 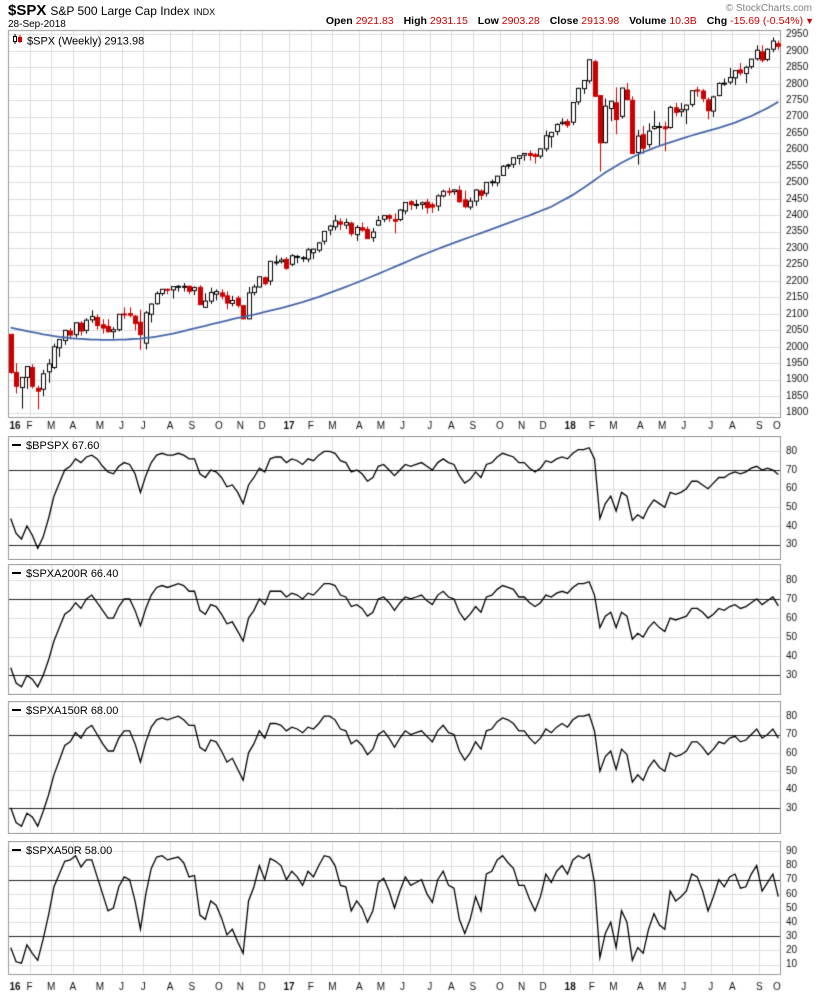 What do you see at coordinates (520, 21) in the screenshot?
I see `low-value: 2903.28` at bounding box center [520, 21].